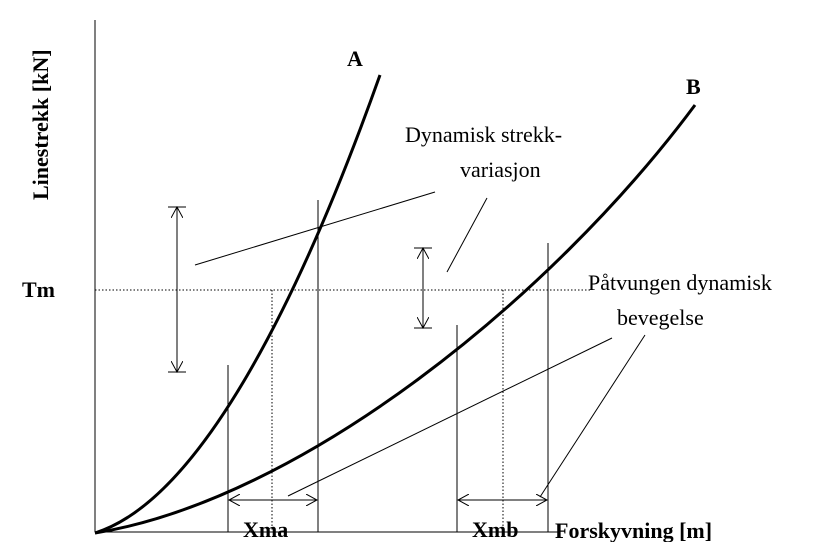 This screenshot has height=542, width=827. What do you see at coordinates (483, 134) in the screenshot?
I see `annotation: Dynamisk strekk-` at bounding box center [483, 134].